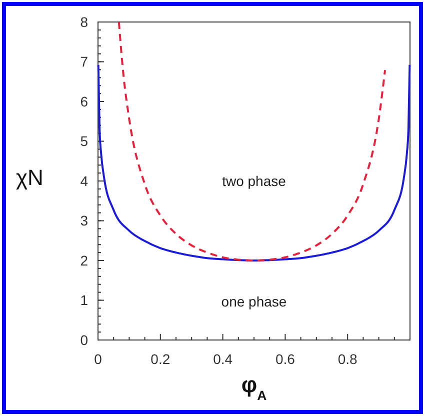 The height and width of the screenshot is (416, 425). Describe the element at coordinates (84, 220) in the screenshot. I see `y-tick-label: 3` at that location.